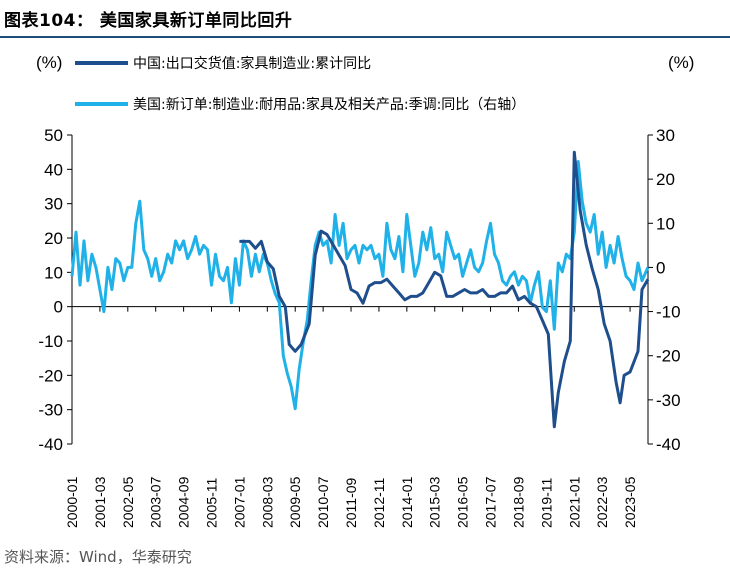 This screenshot has width=730, height=577. I want to click on x-tick-label: 2008-03, so click(267, 502).